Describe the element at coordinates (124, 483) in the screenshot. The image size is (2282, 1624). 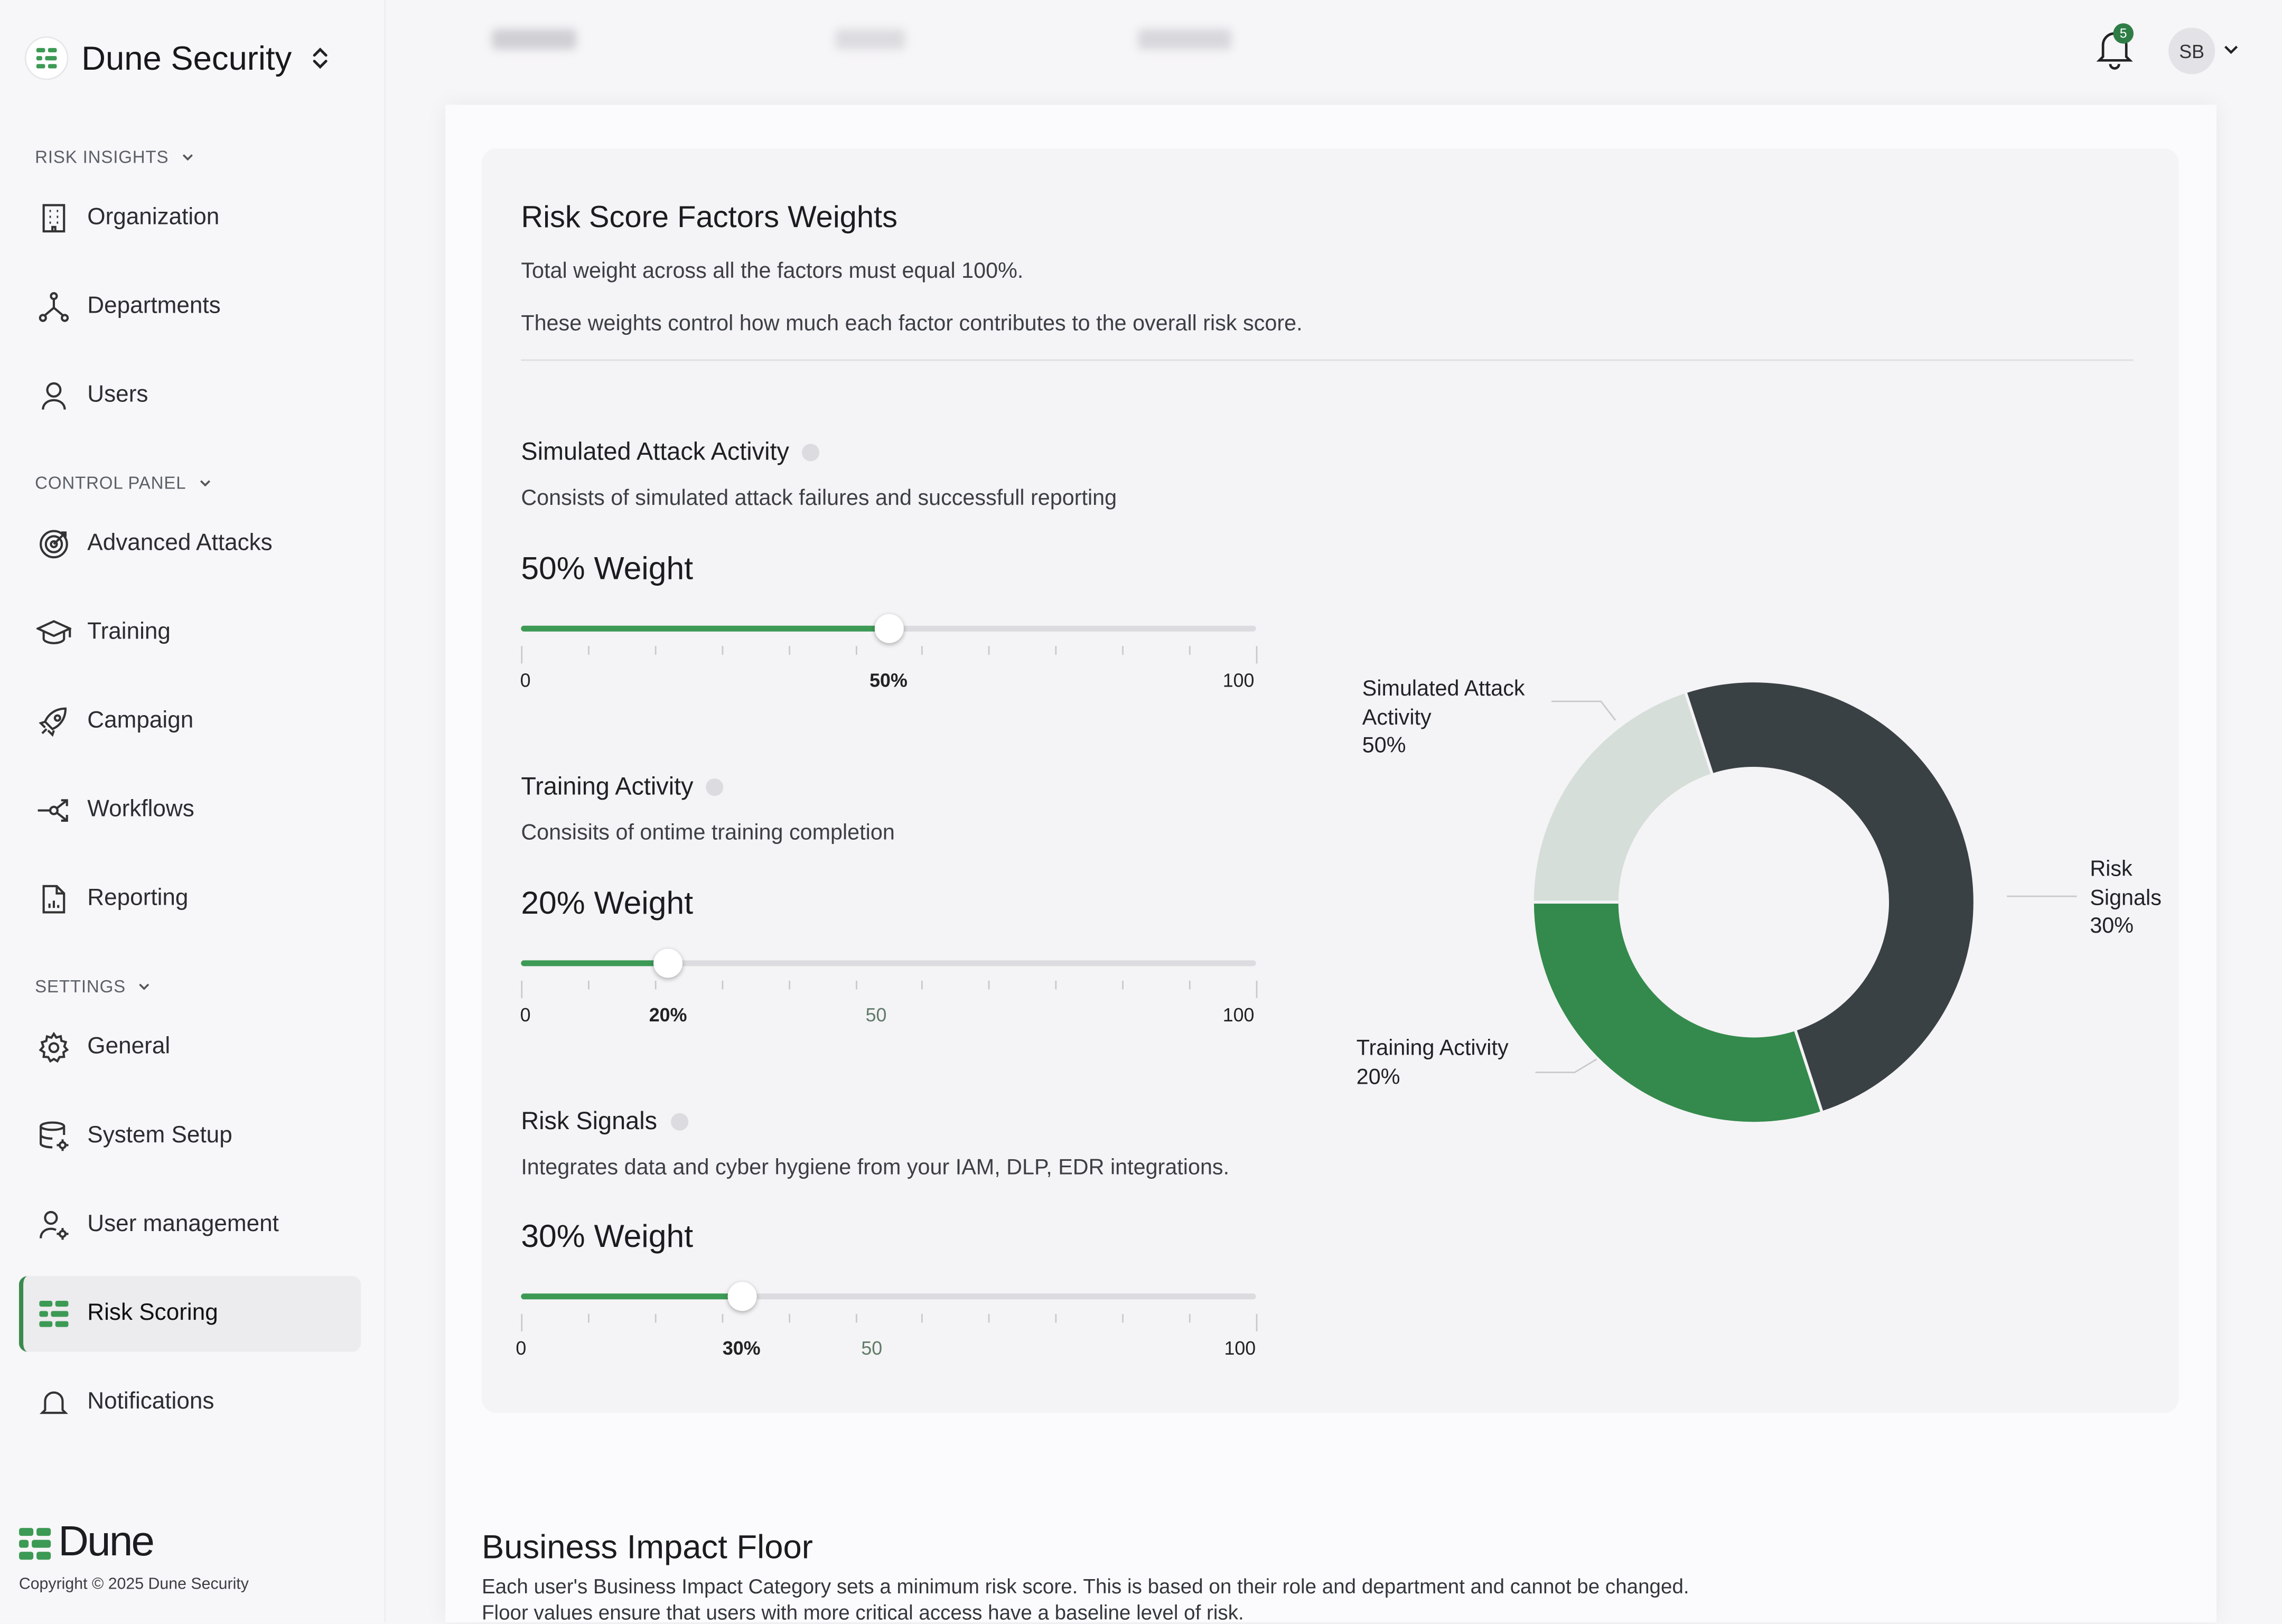
I see `section-control-panel: CONTROL PANEL` at that location.